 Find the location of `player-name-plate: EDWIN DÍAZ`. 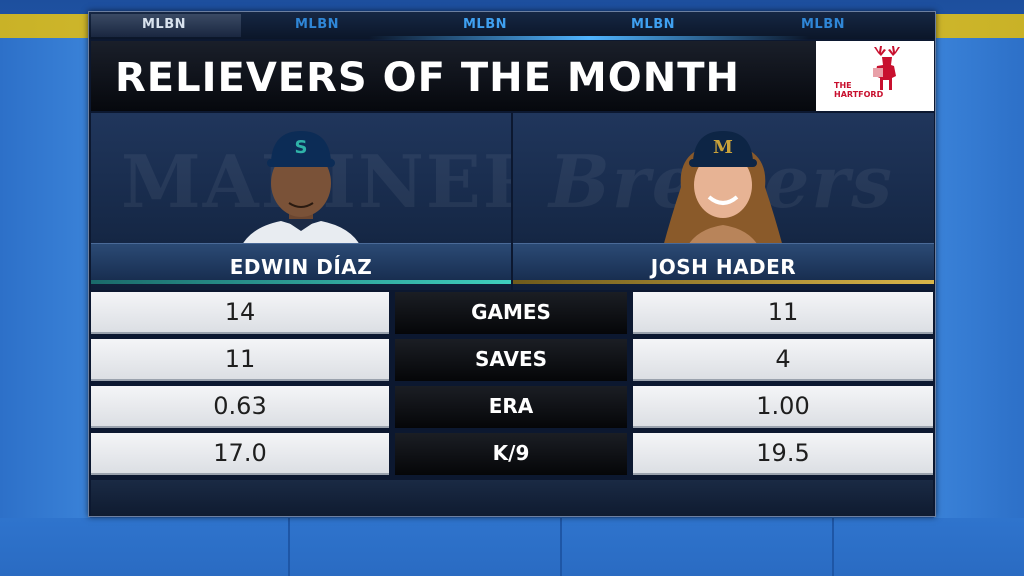

player-name-plate: EDWIN DÍAZ is located at coordinates (301, 263).